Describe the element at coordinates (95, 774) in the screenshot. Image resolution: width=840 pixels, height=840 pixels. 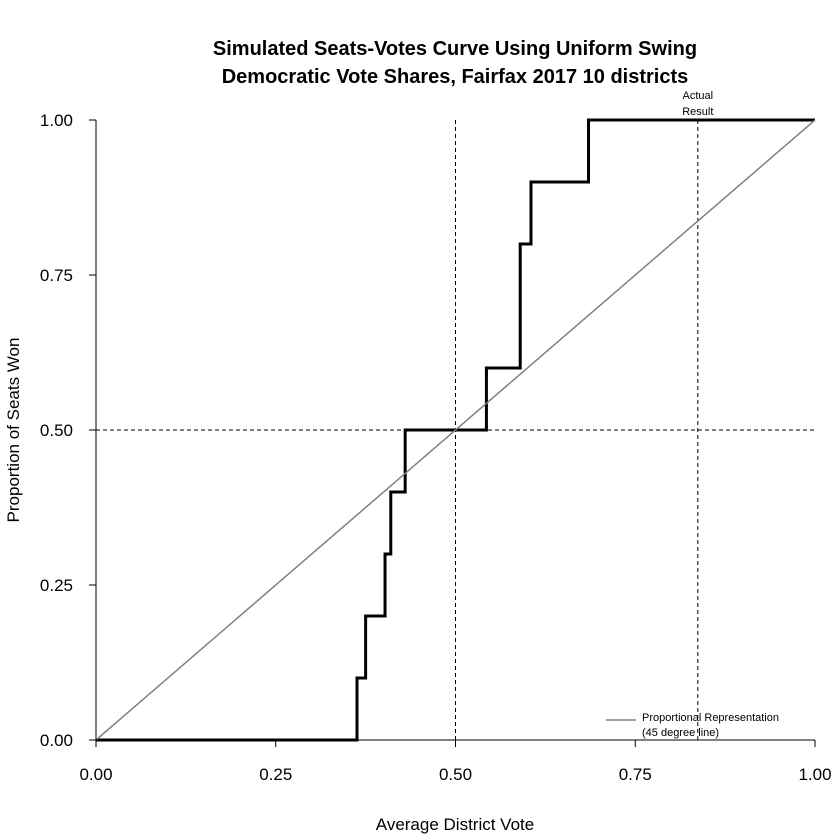
I see `x-tick-label: 0.00` at that location.